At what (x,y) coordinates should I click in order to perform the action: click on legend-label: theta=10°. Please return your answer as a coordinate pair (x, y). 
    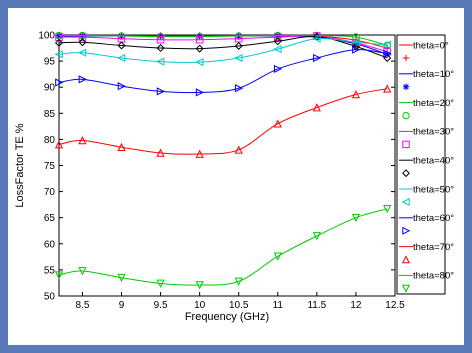
    Looking at the image, I should click on (433, 74).